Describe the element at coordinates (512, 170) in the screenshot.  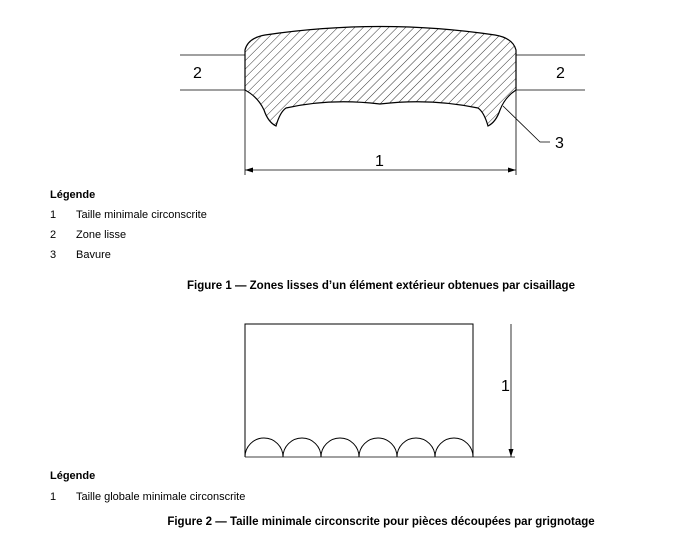
I see `arrow-right-icon` at that location.